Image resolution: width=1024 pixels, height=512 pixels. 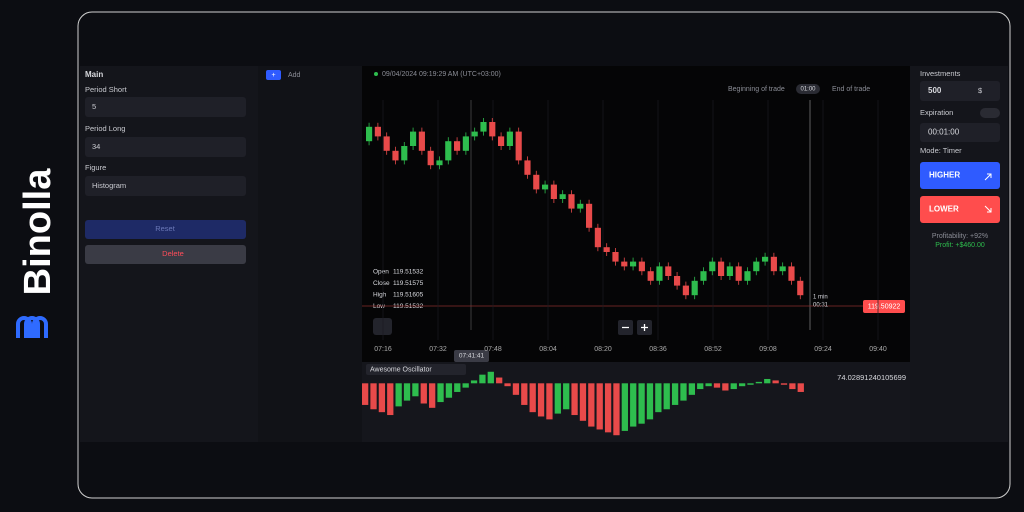 What do you see at coordinates (988, 209) in the screenshot?
I see `down-arrow` at bounding box center [988, 209].